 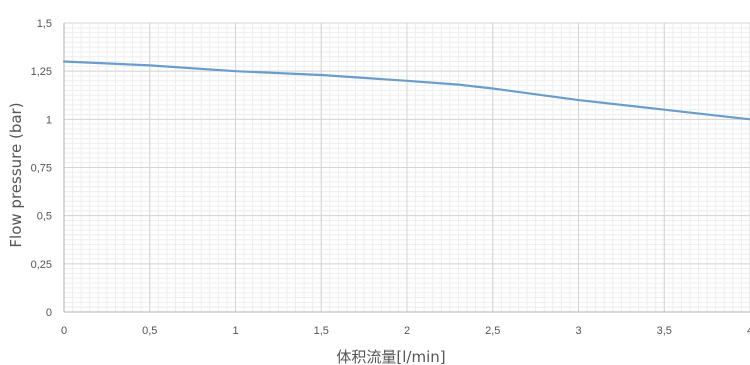 What do you see at coordinates (235, 331) in the screenshot?
I see `x-tick-label: 1` at bounding box center [235, 331].